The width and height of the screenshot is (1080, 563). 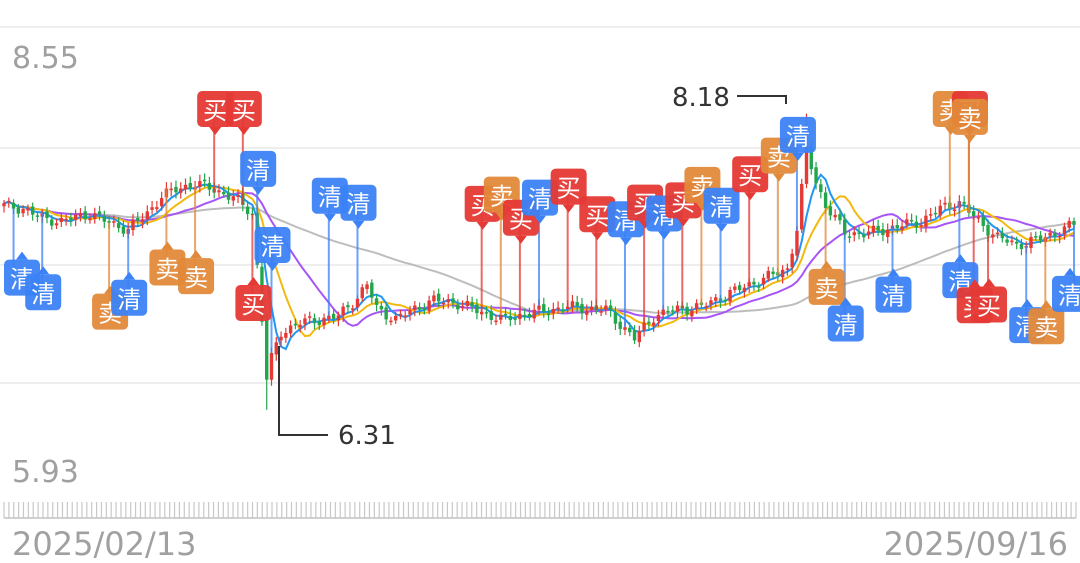 I want to click on signal-label: 清, so click(x=798, y=137).